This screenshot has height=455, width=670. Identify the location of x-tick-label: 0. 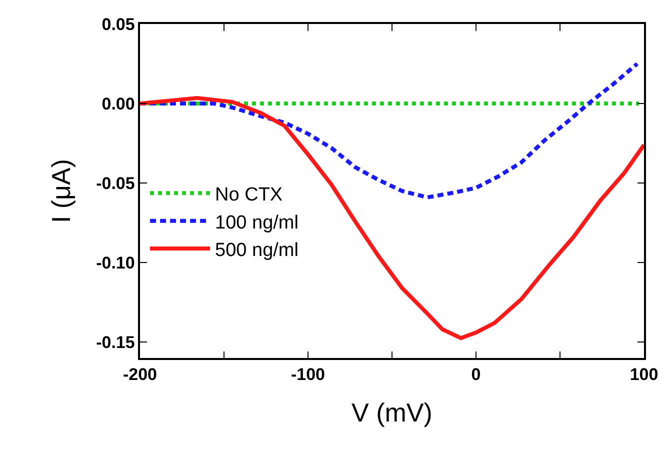
(476, 374).